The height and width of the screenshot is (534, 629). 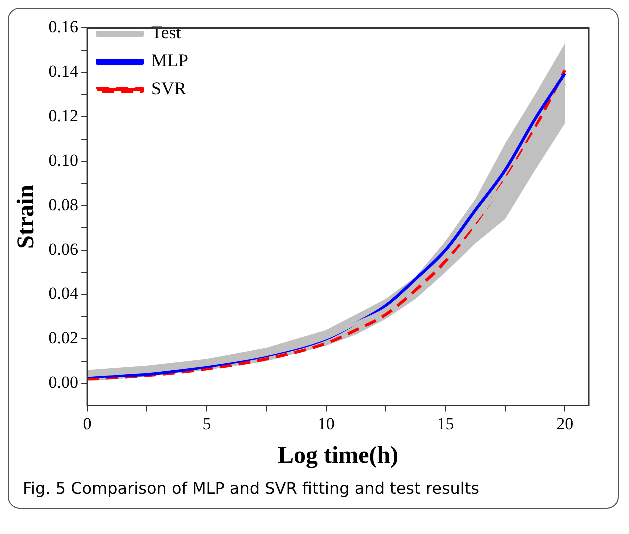 I want to click on y-tick-label: 0.10, so click(x=63, y=160).